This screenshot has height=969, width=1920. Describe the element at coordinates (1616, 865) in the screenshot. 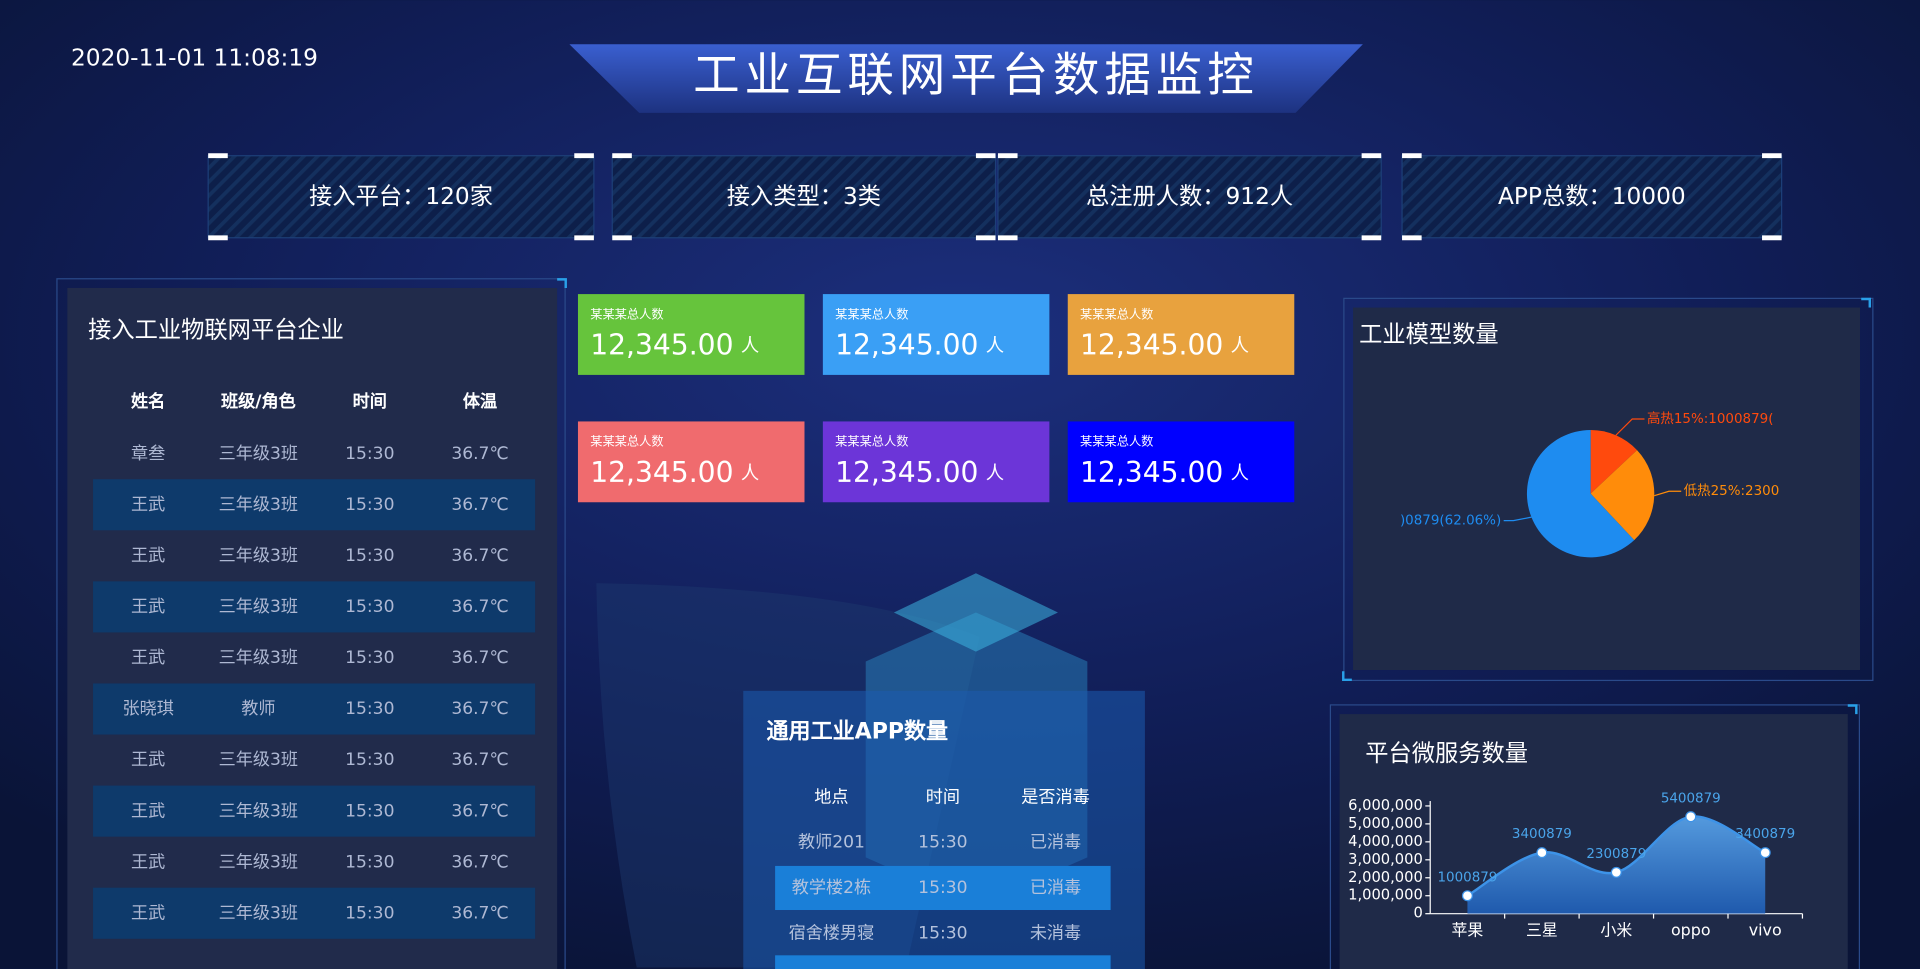

I see `area` at that location.